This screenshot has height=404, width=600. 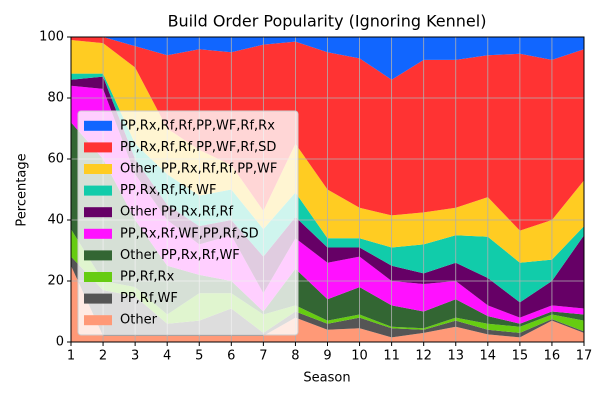 What do you see at coordinates (55, 220) in the screenshot?
I see `y-tick-label: 40` at bounding box center [55, 220].